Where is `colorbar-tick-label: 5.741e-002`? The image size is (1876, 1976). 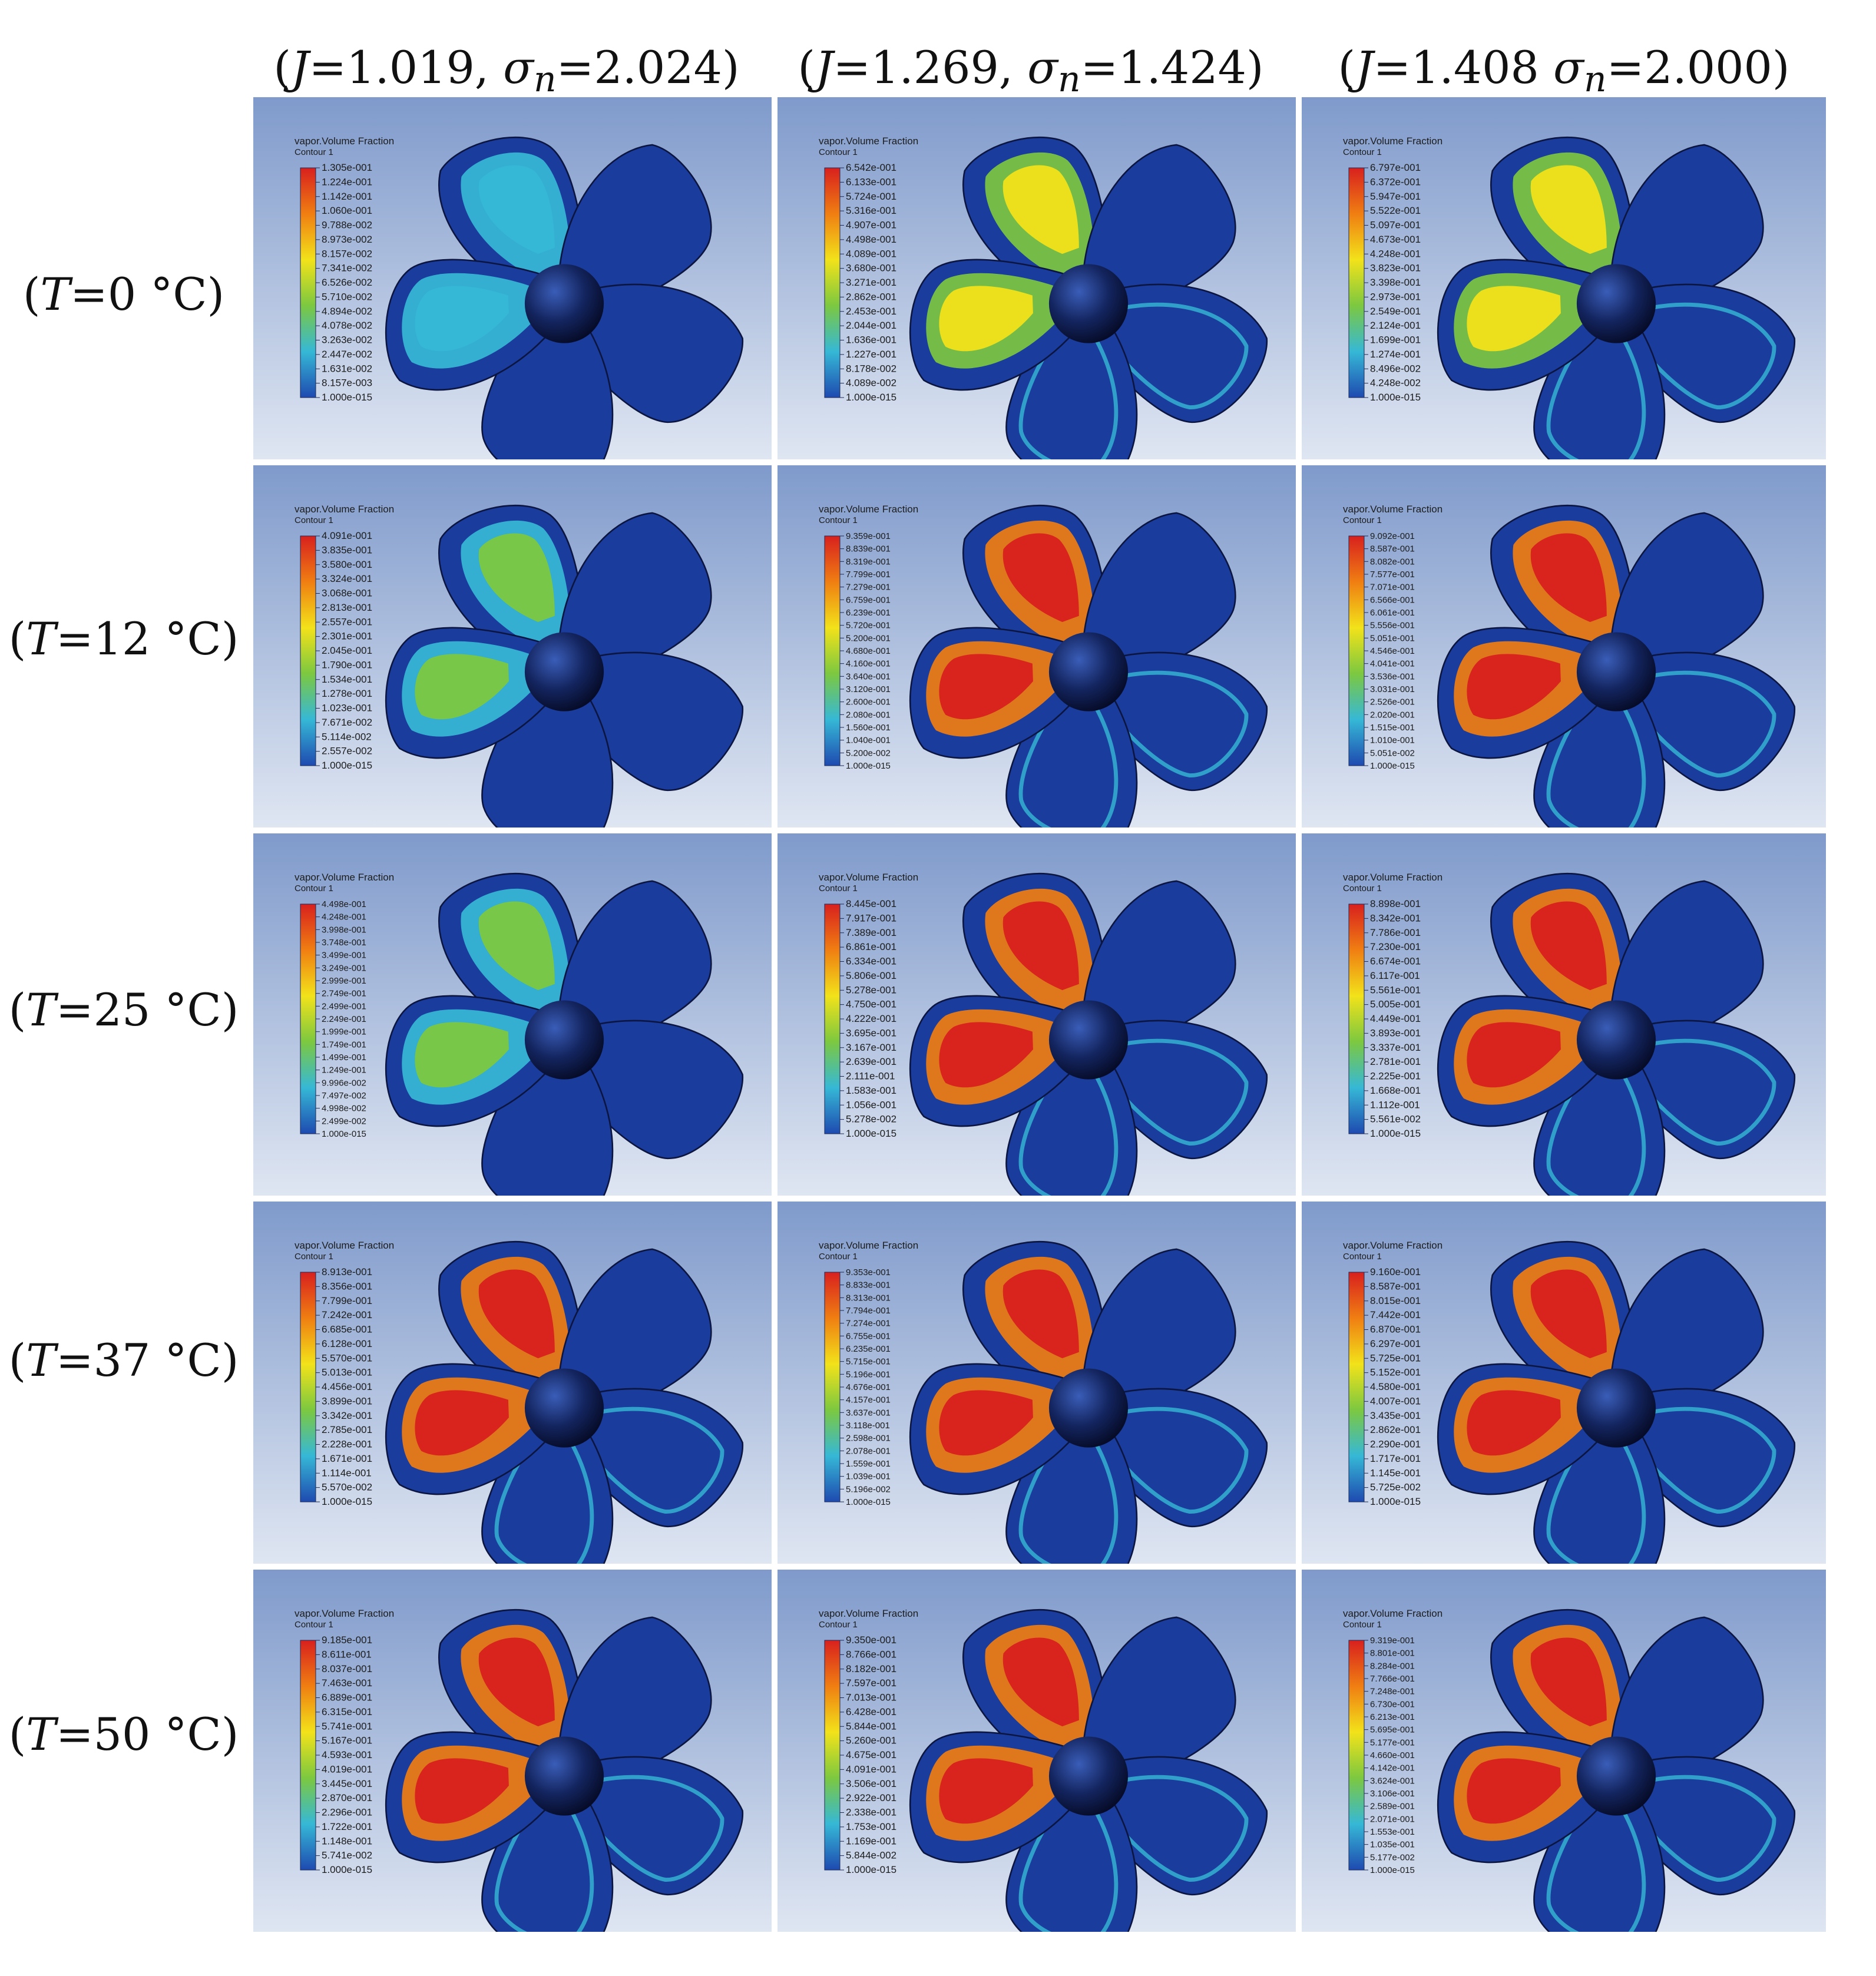 colorbar-tick-label: 5.741e-002 is located at coordinates (347, 1855).